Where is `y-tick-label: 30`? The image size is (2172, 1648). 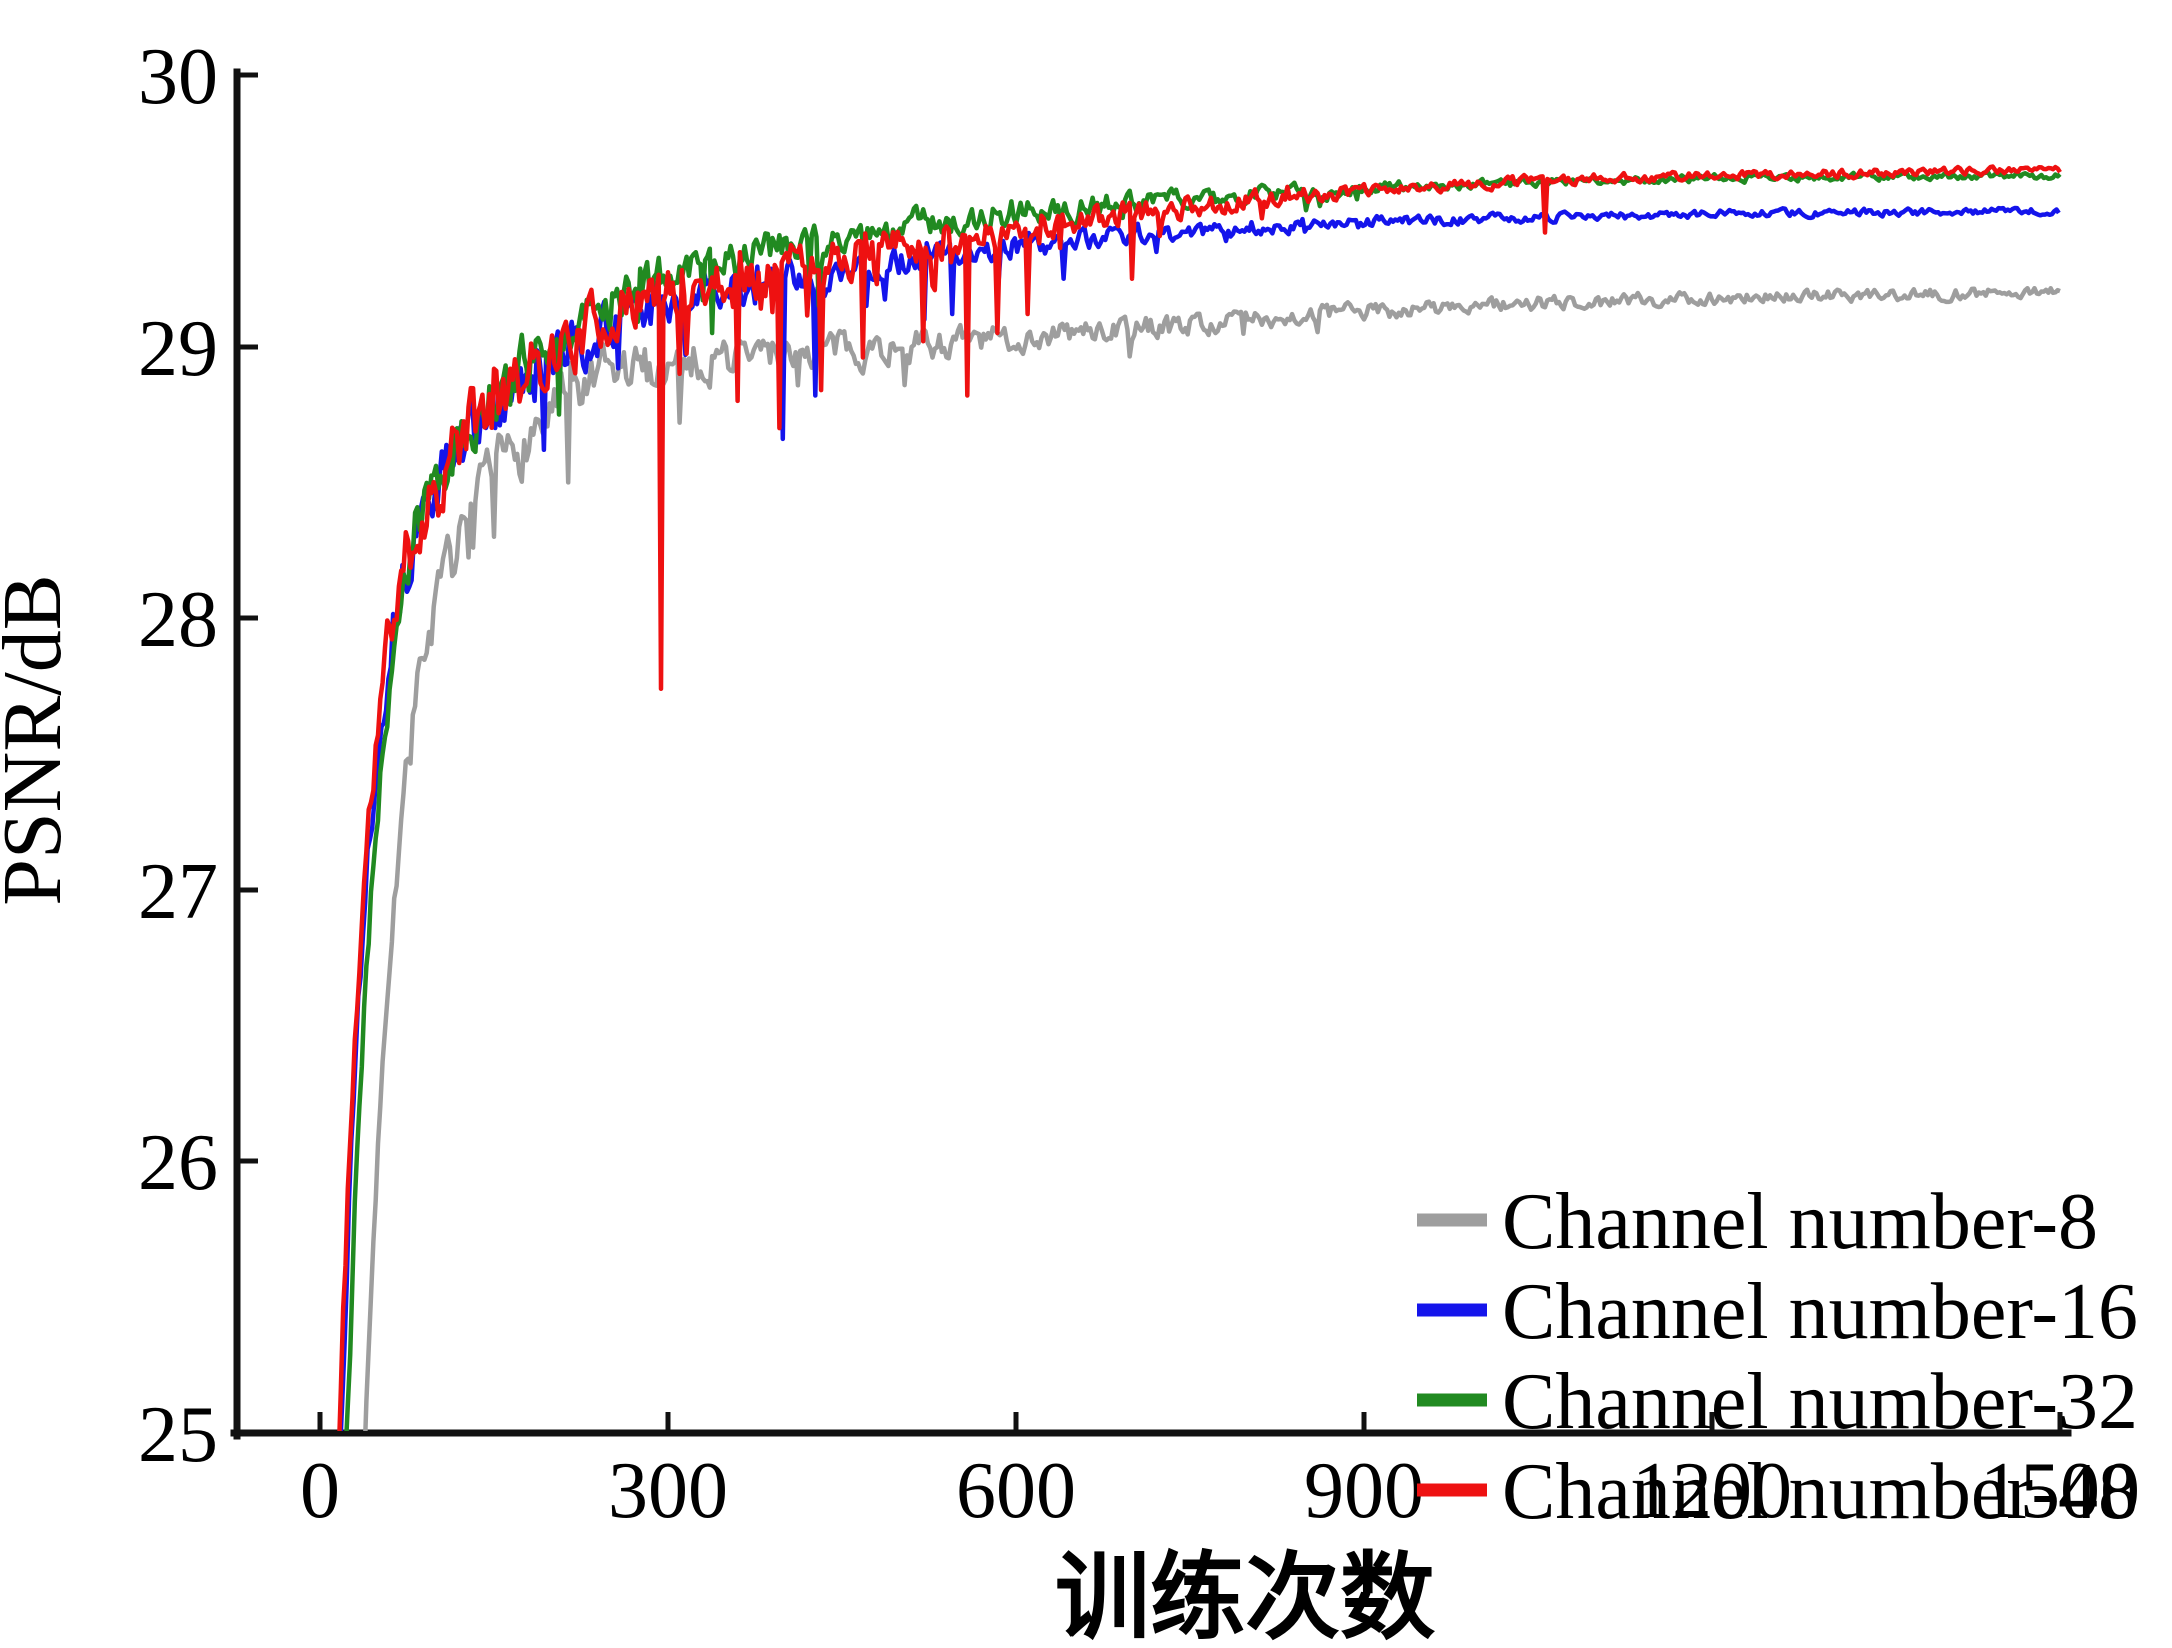 y-tick-label: 30 is located at coordinates (178, 77).